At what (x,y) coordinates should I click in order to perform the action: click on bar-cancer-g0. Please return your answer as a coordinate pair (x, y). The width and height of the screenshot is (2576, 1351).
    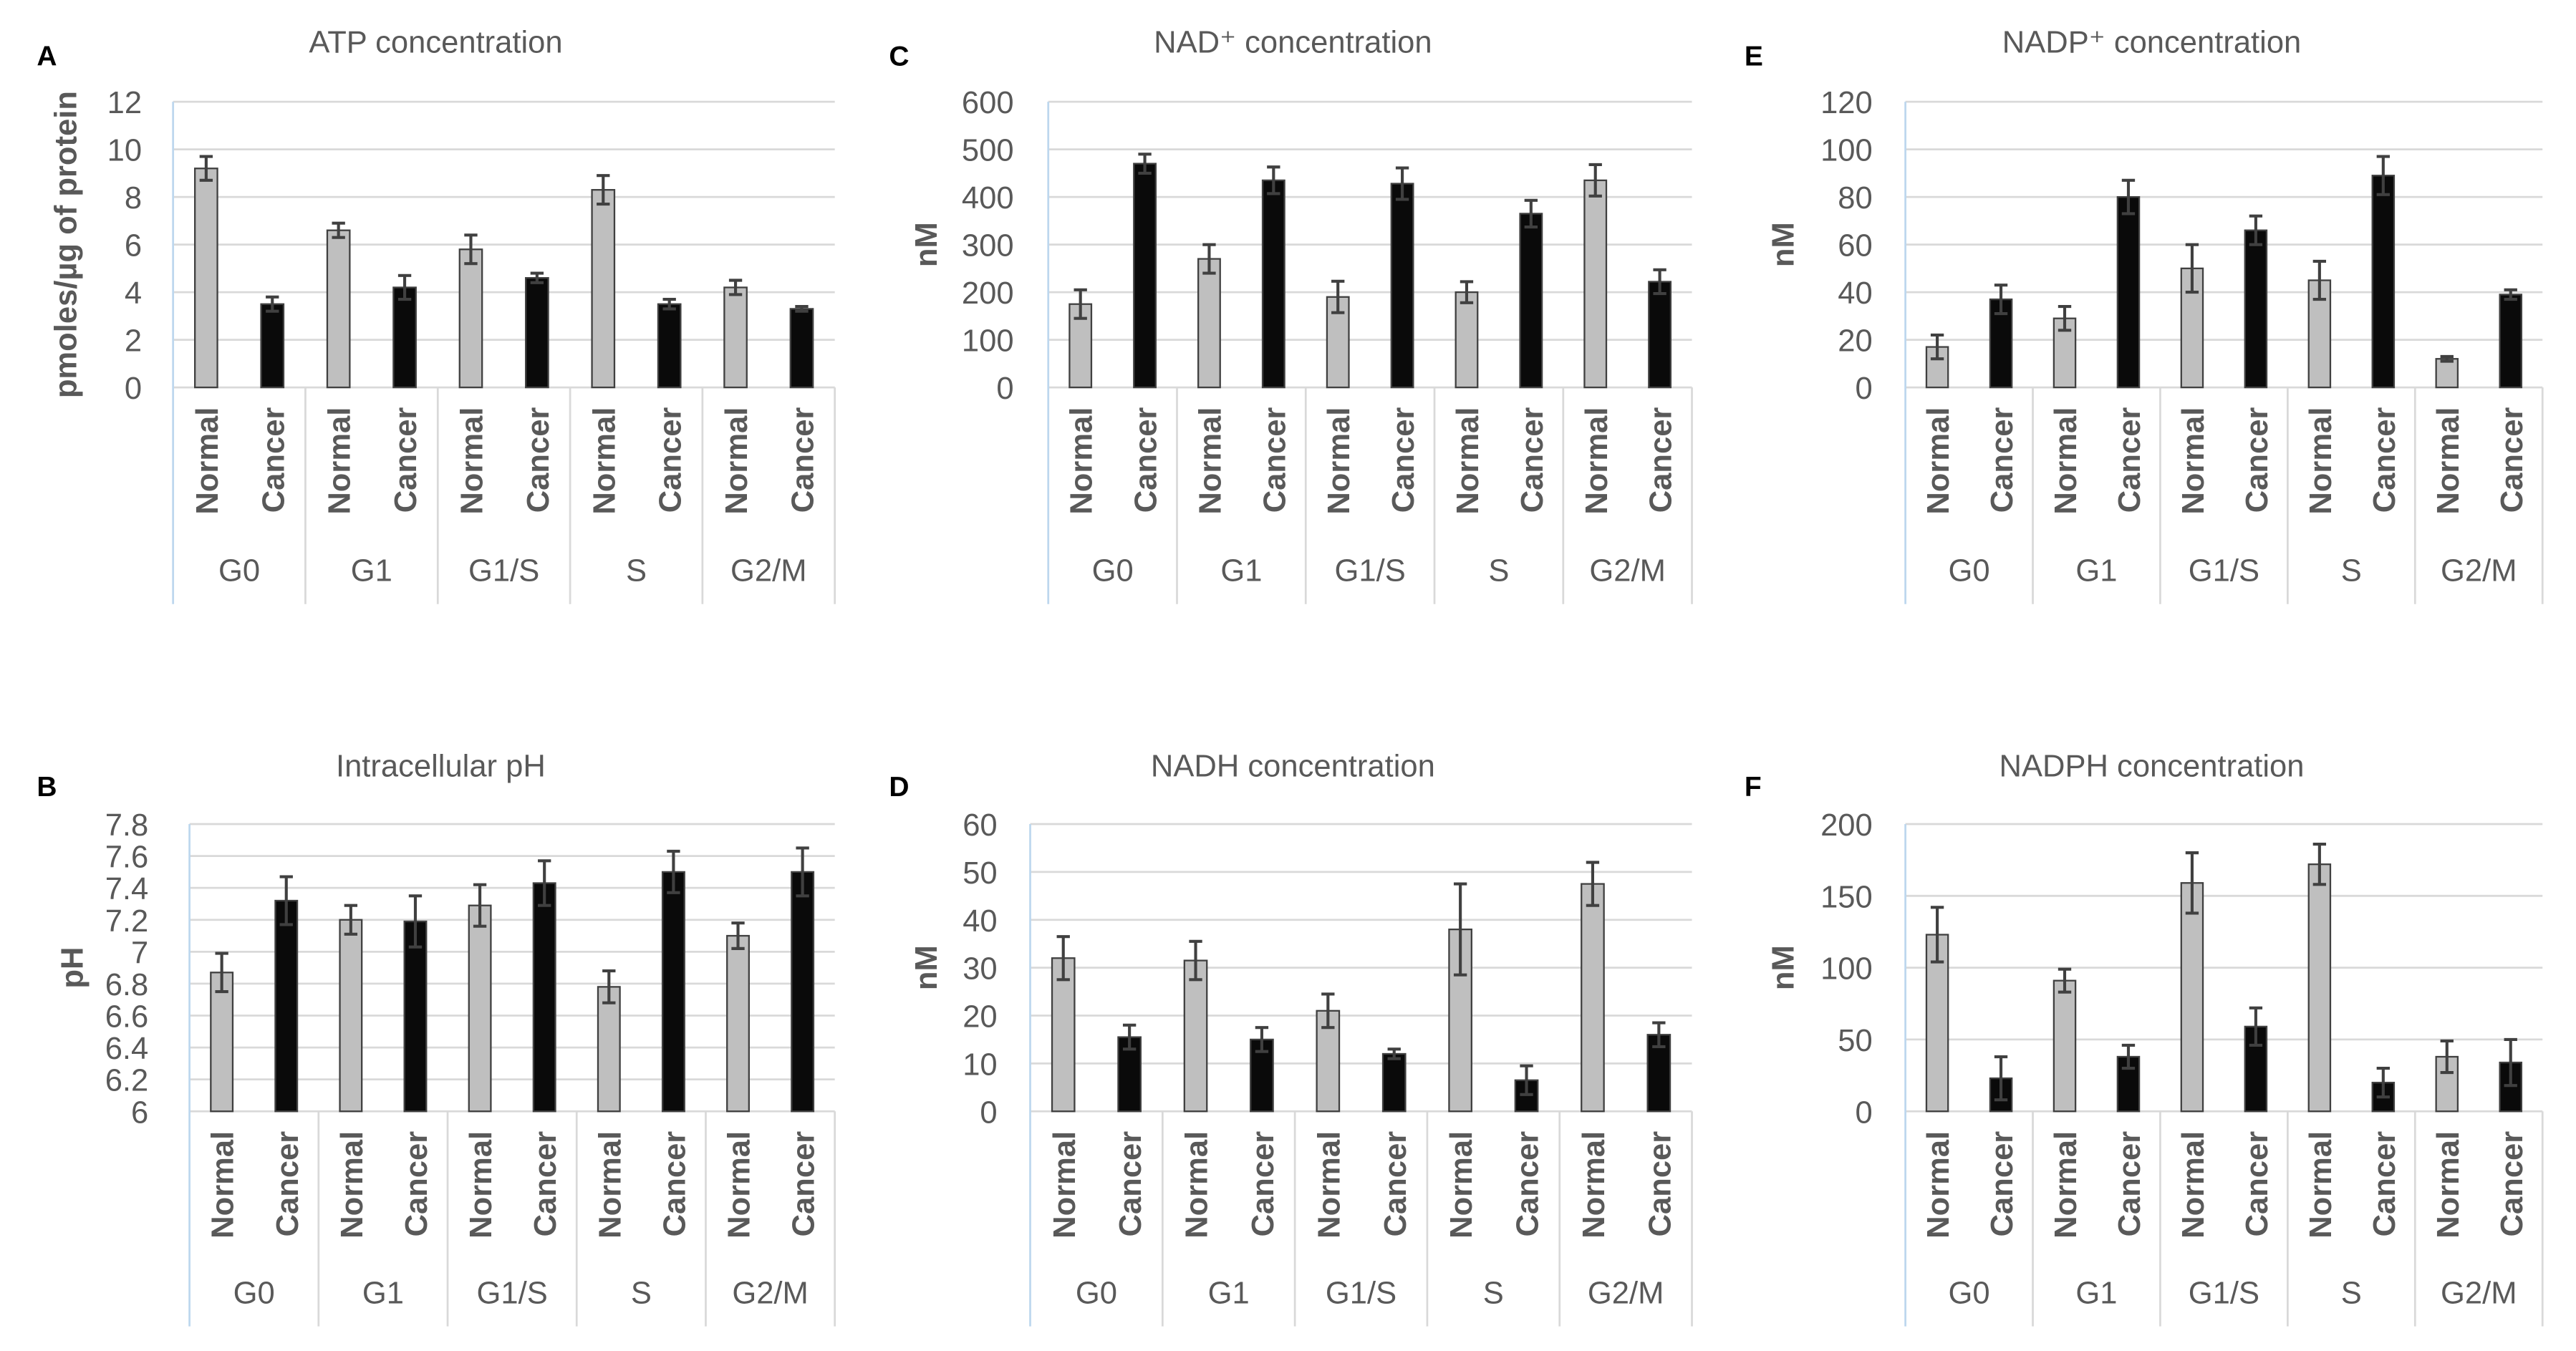
    Looking at the image, I should click on (272, 346).